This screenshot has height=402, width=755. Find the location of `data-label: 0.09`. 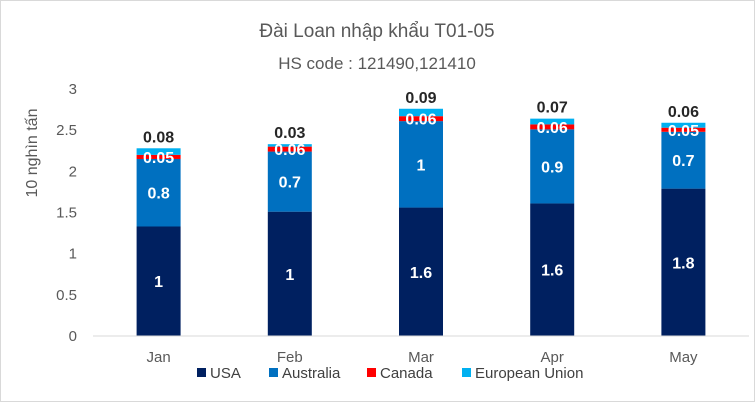

data-label: 0.09 is located at coordinates (420, 98).